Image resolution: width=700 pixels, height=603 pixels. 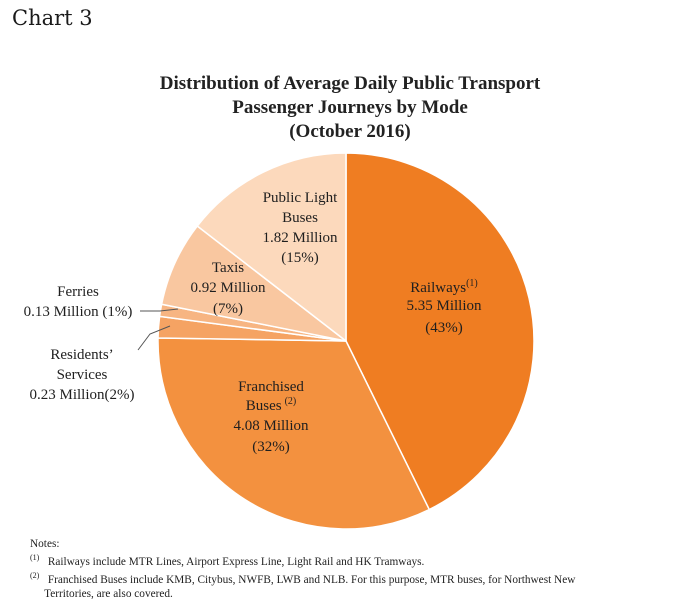 What do you see at coordinates (228, 309) in the screenshot?
I see `taxis-percent: (7%)` at bounding box center [228, 309].